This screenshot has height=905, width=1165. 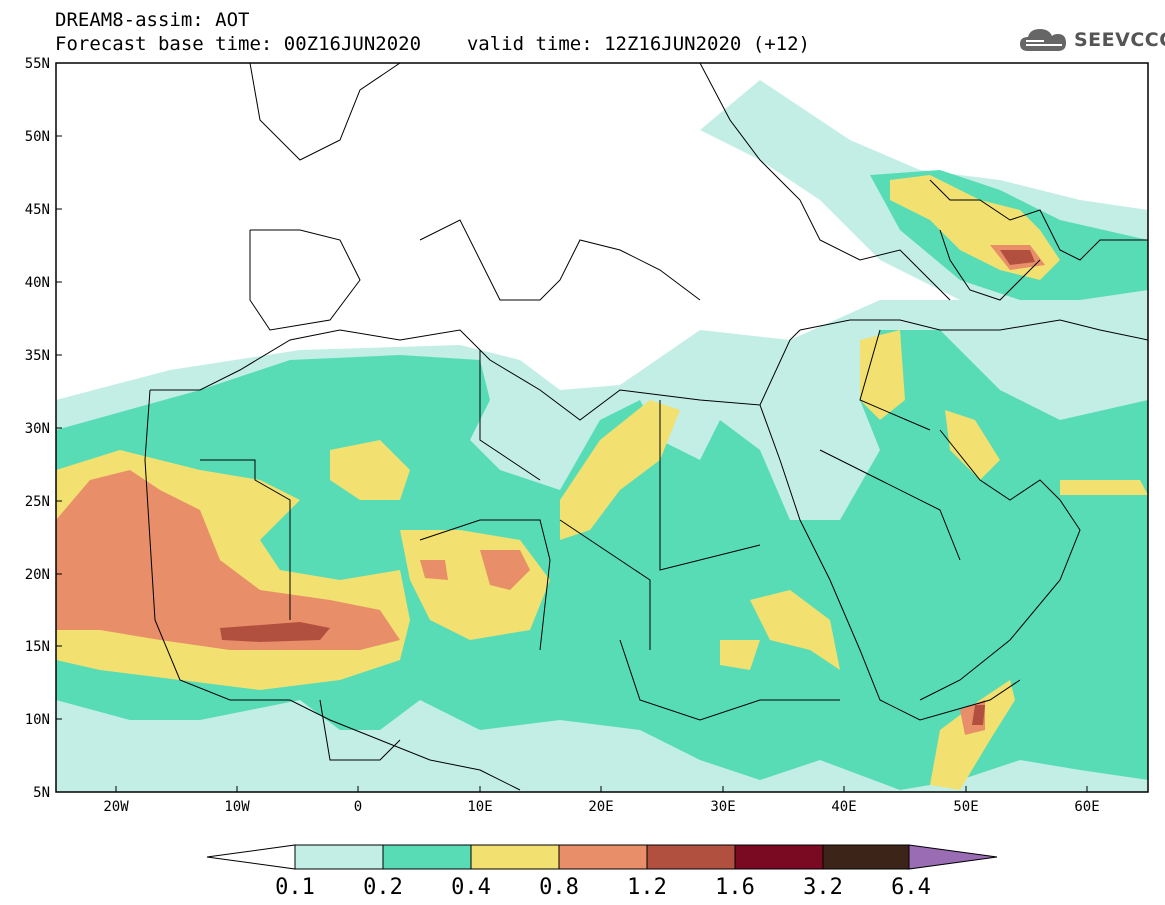 What do you see at coordinates (37, 64) in the screenshot?
I see `lat-label: 55N` at bounding box center [37, 64].